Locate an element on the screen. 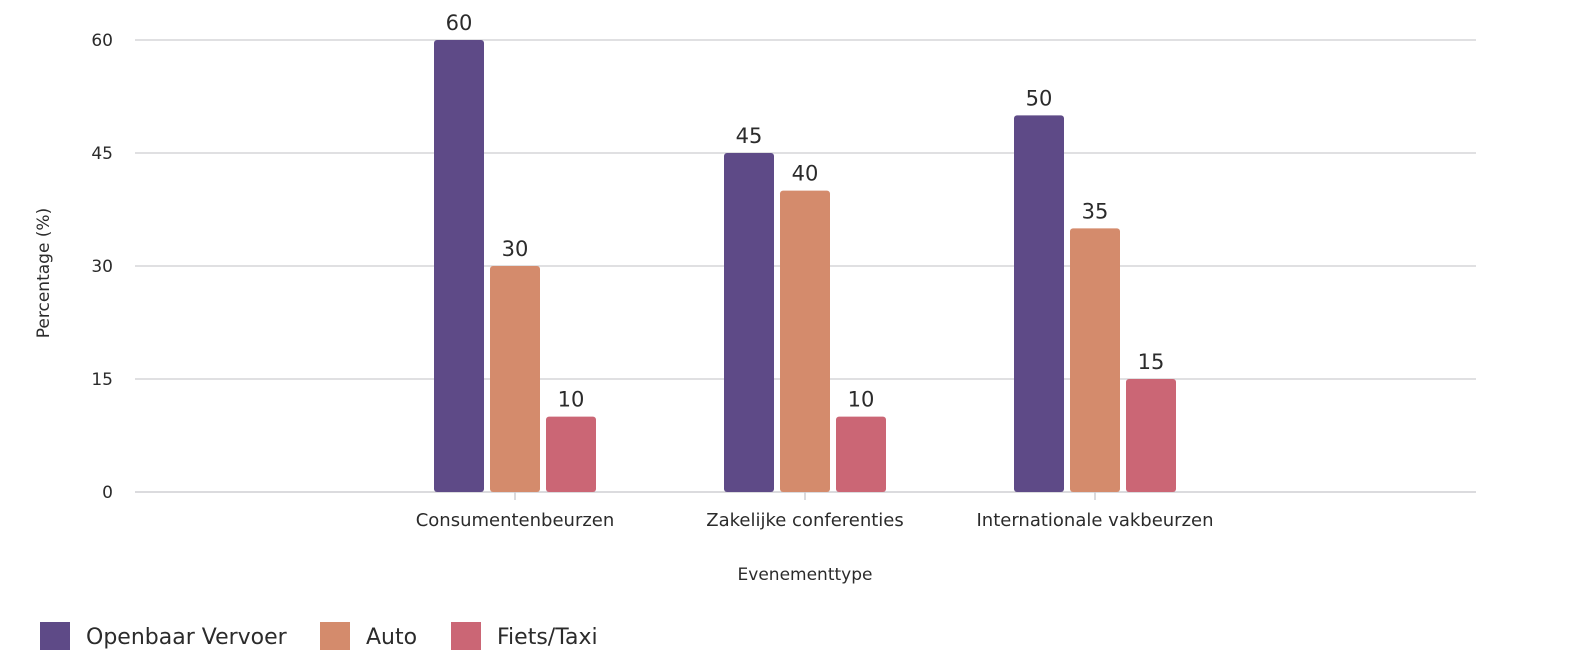  legend-label: Auto is located at coordinates (391, 637).